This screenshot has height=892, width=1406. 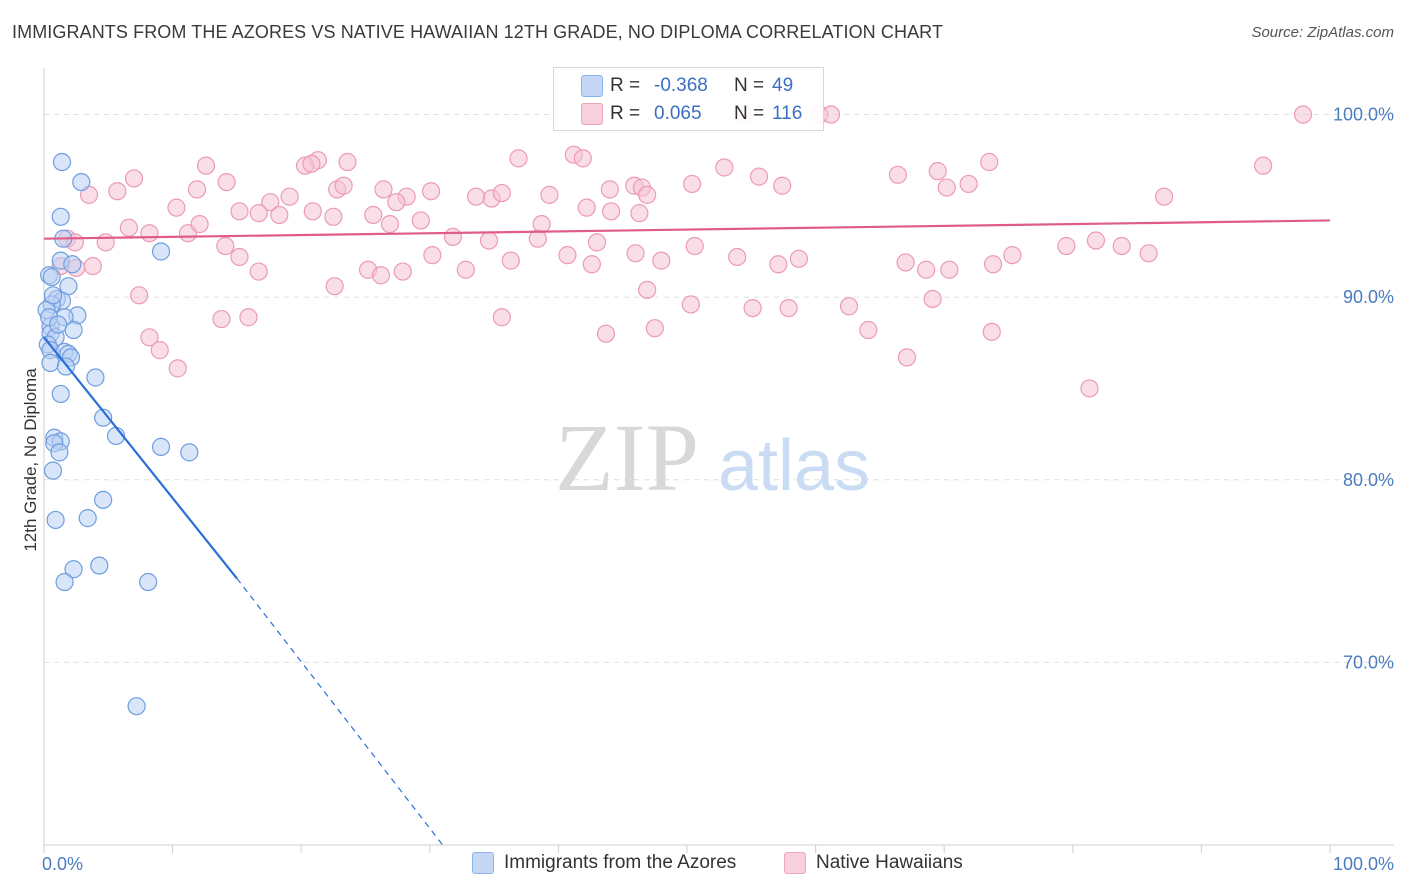 What do you see at coordinates (687, 229) in the screenshot?
I see `pink-trend-line` at bounding box center [687, 229].